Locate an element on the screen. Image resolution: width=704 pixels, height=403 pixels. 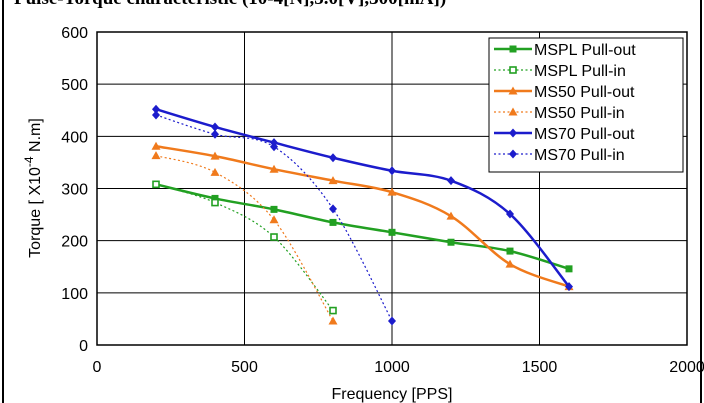
x-tick-label: 1000 is located at coordinates (392, 367).